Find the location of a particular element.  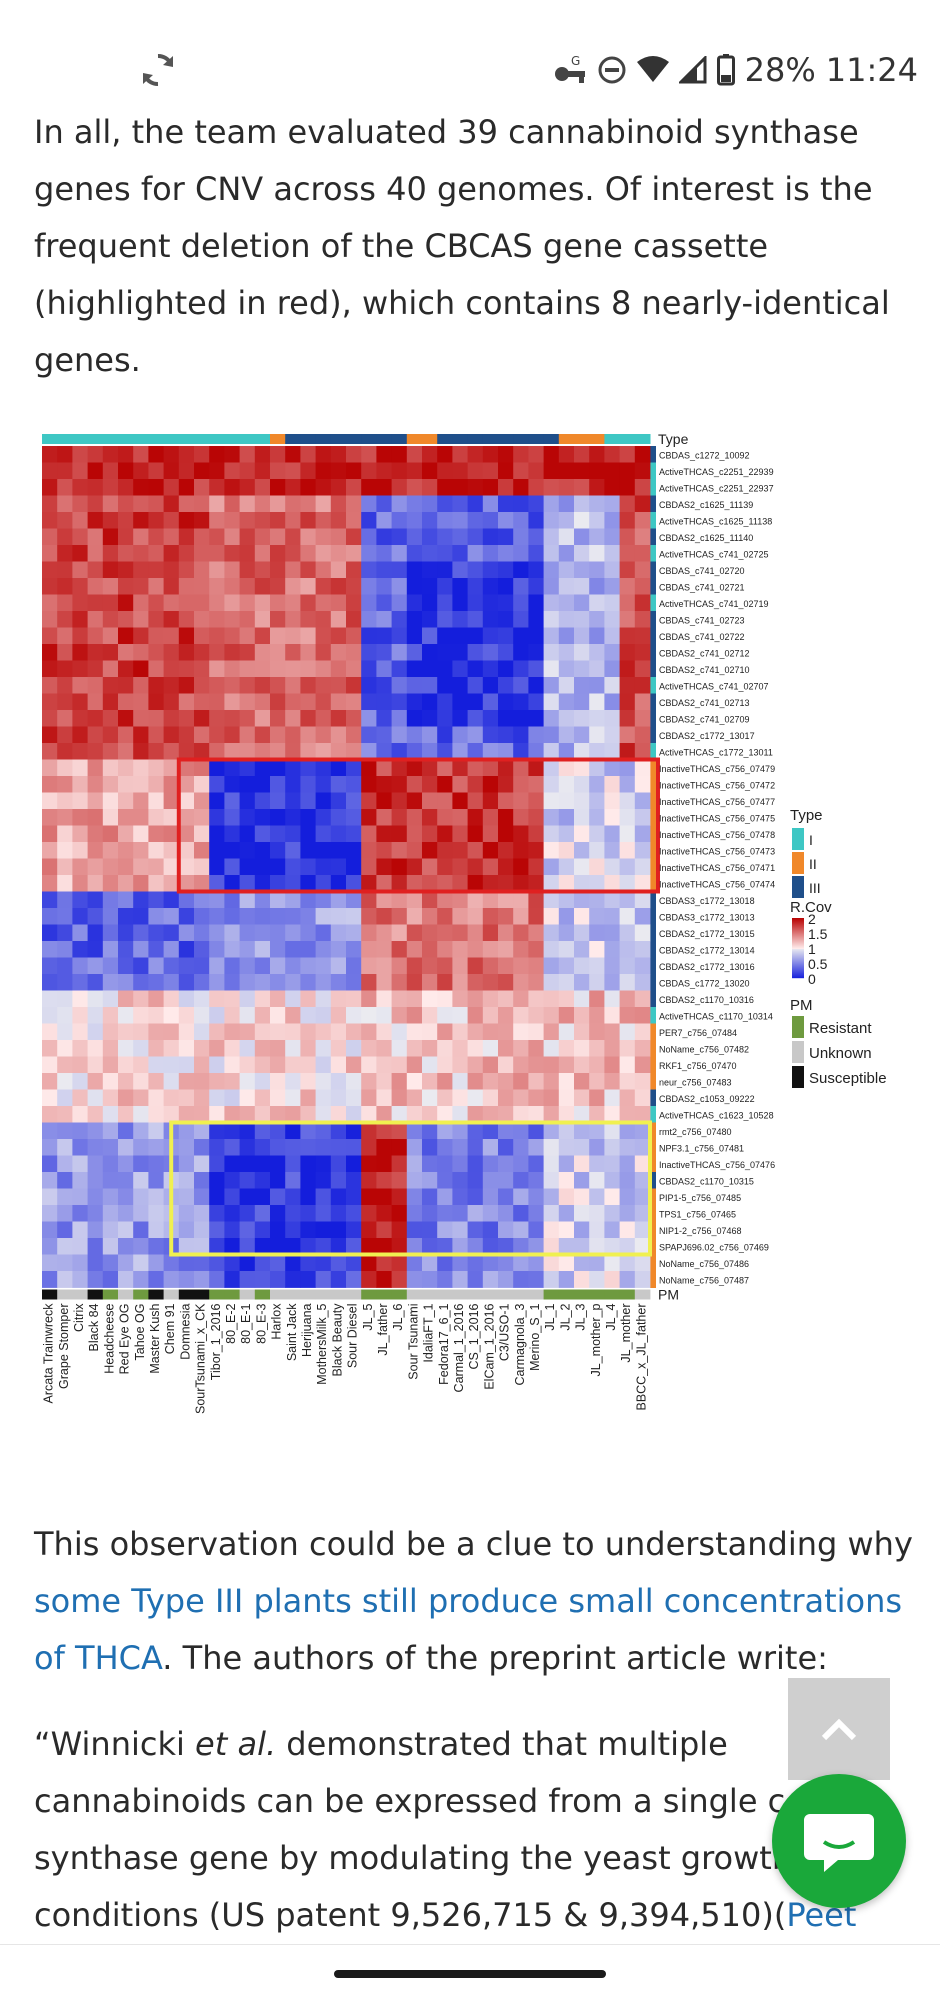

home-gesture-handle is located at coordinates (470, 1974).